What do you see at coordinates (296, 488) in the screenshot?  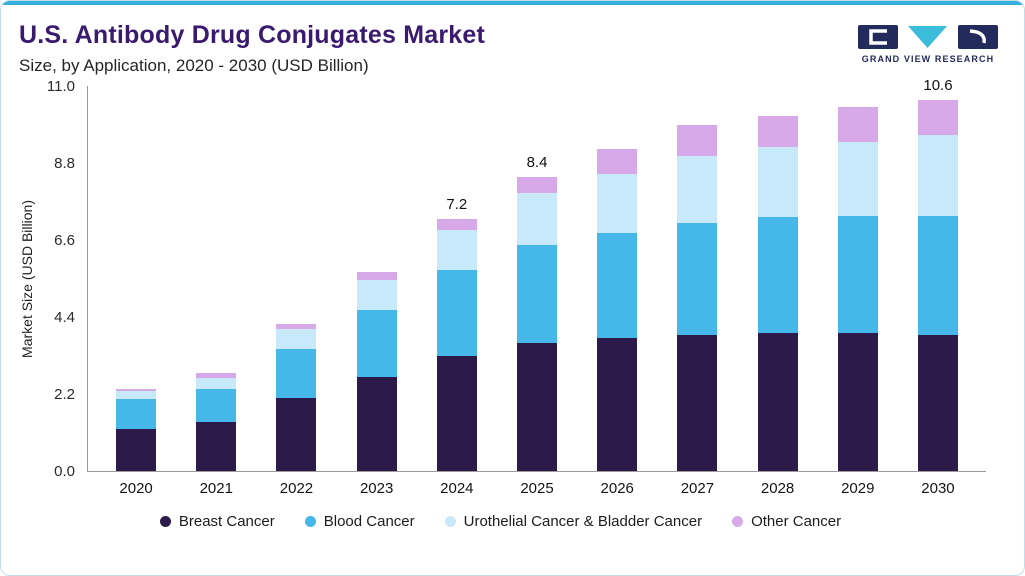 I see `x-axis-label: 2022` at bounding box center [296, 488].